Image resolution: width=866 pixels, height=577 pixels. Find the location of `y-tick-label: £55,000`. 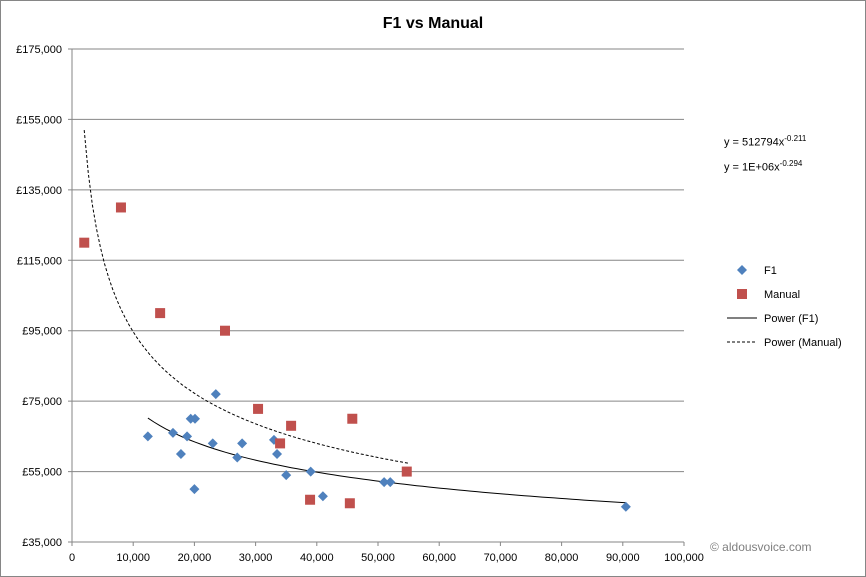

y-tick-label: £55,000 is located at coordinates (42, 473).